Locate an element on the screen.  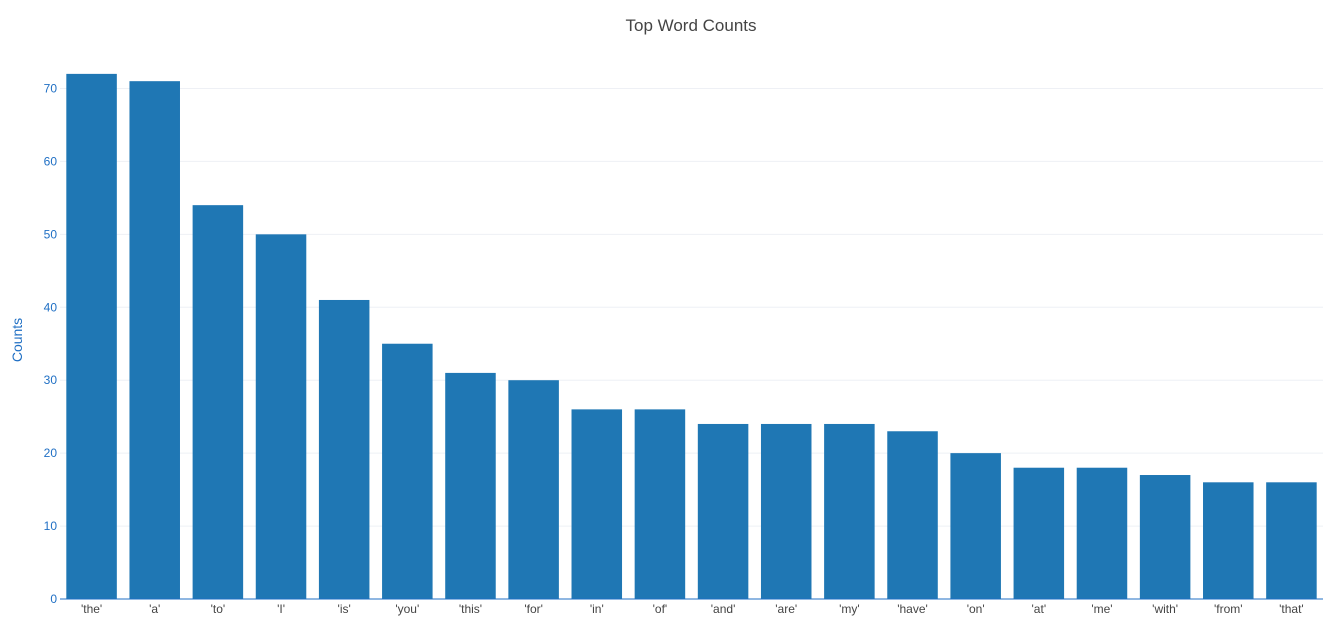
x-tick-label: 'that' is located at coordinates (1291, 609).